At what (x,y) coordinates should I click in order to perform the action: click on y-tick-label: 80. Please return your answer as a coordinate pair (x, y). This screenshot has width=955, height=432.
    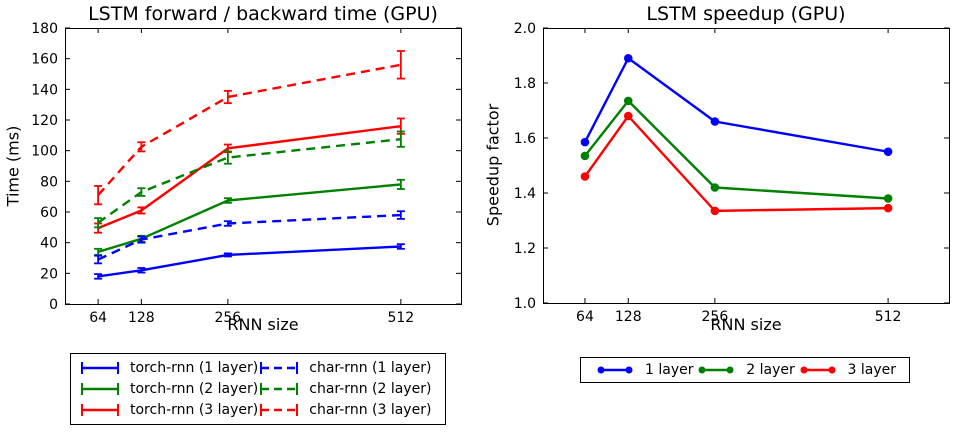
    Looking at the image, I should click on (49, 182).